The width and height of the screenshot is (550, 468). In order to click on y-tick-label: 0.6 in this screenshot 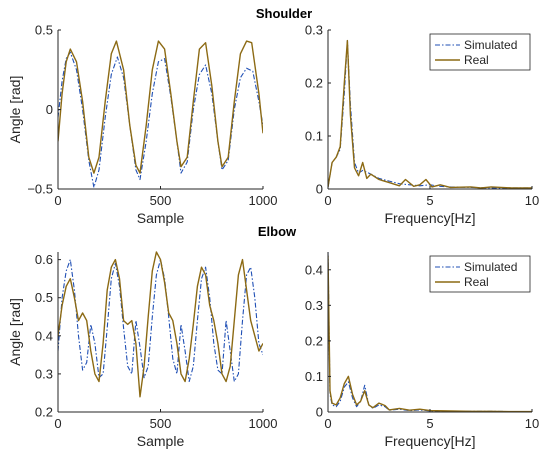, I will do `click(44, 259)`.